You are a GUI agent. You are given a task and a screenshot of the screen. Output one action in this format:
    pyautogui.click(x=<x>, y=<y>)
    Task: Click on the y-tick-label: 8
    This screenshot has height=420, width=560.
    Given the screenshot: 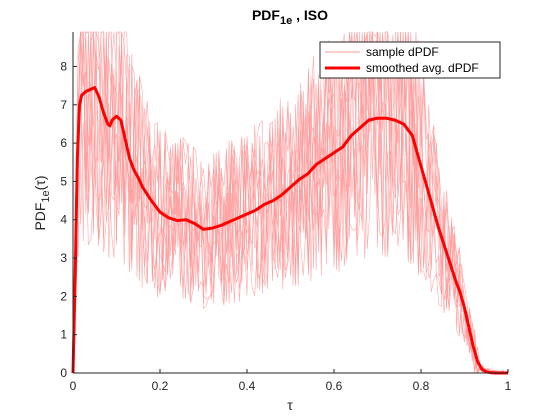 What is the action you would take?
    pyautogui.click(x=63, y=66)
    